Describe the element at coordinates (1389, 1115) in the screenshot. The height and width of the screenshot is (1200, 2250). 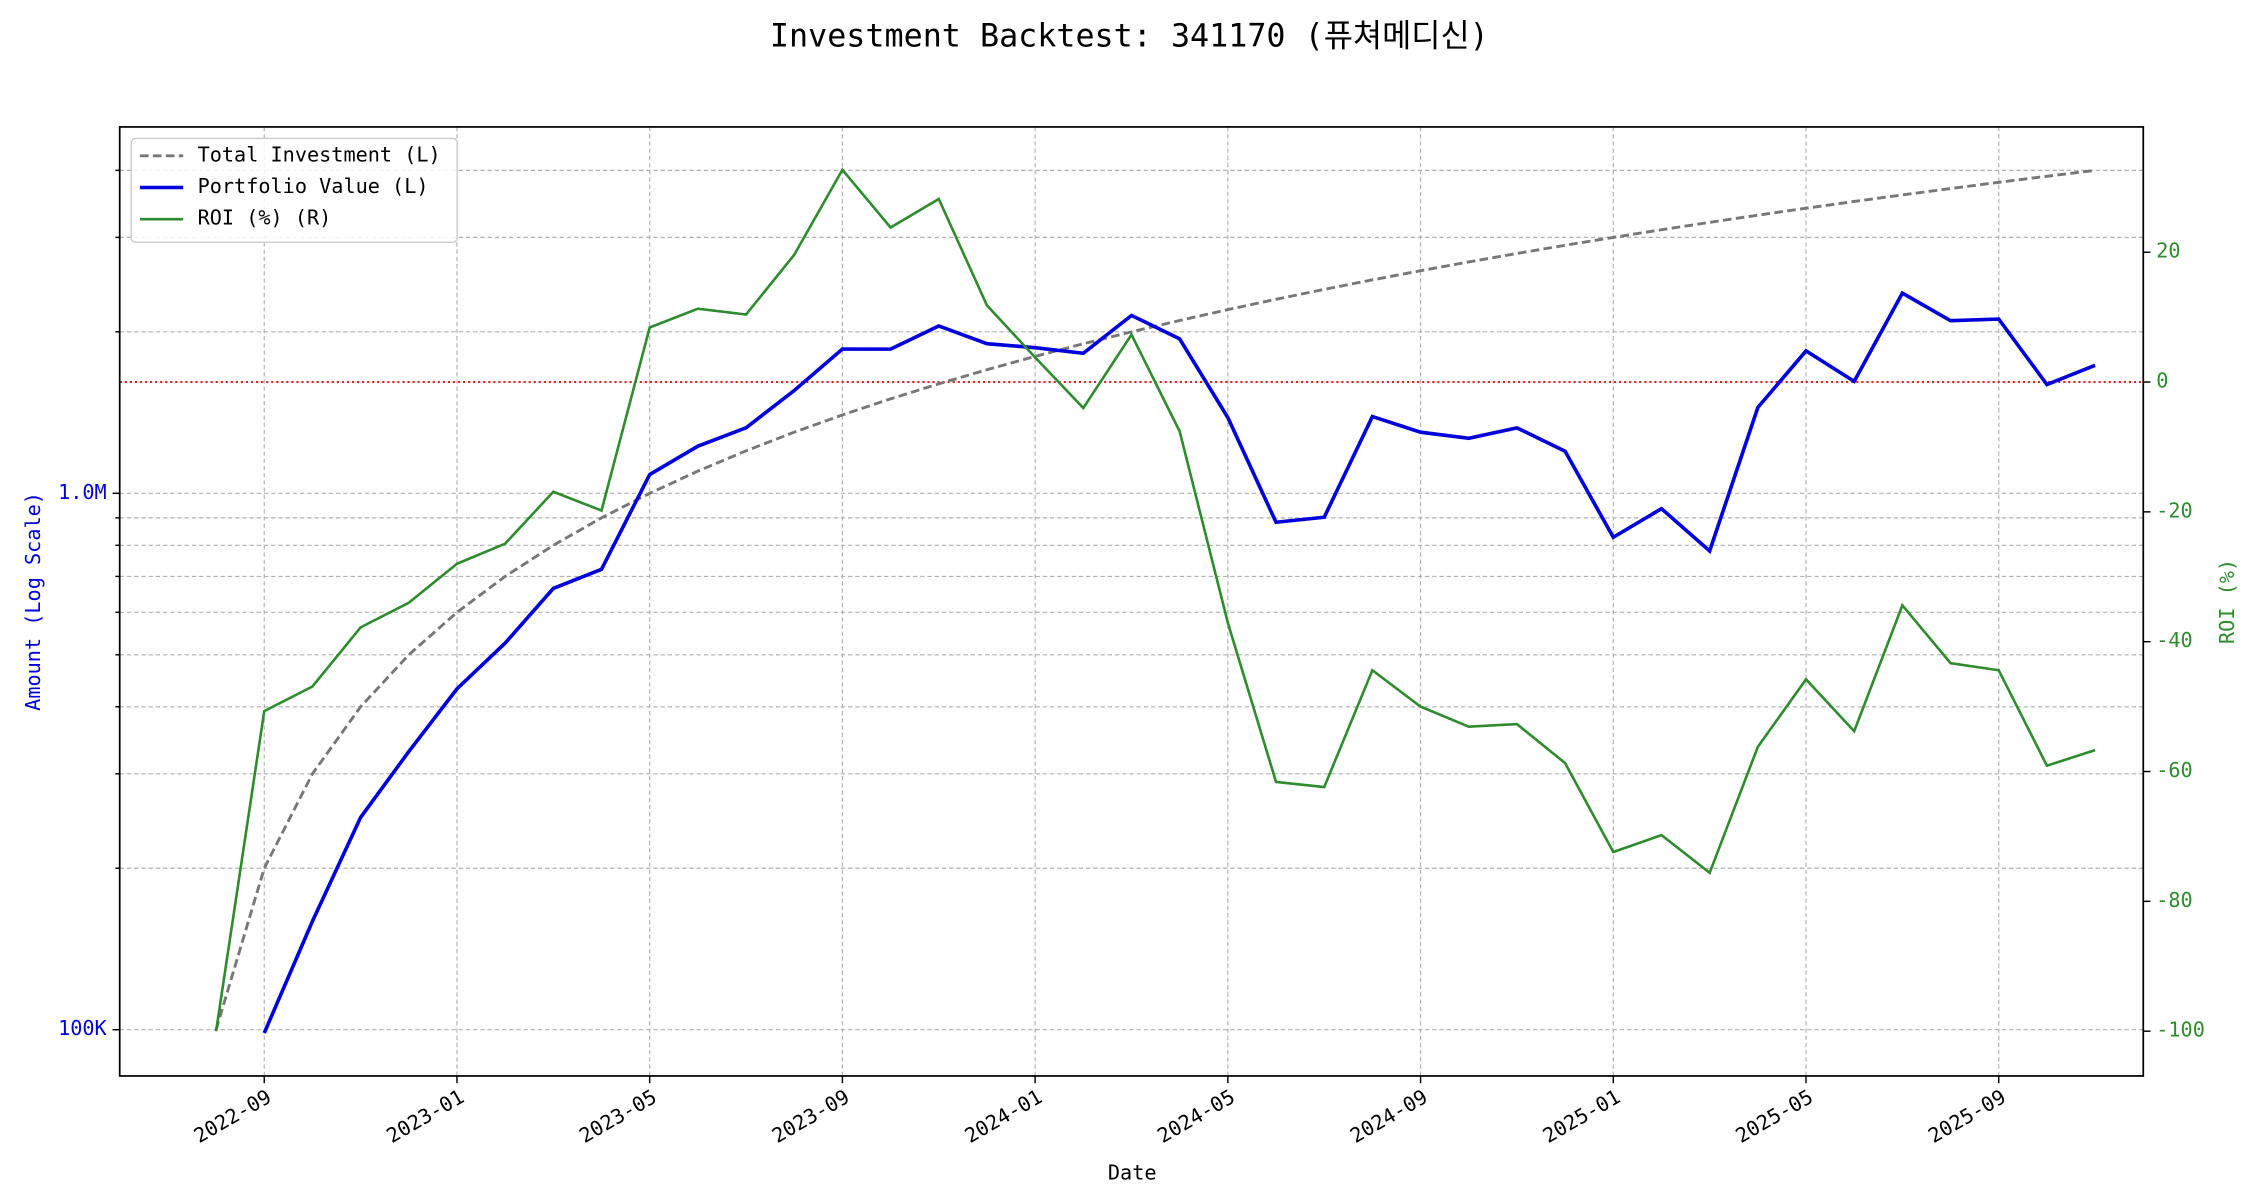
I see `x-tick-label: 2024-09` at that location.